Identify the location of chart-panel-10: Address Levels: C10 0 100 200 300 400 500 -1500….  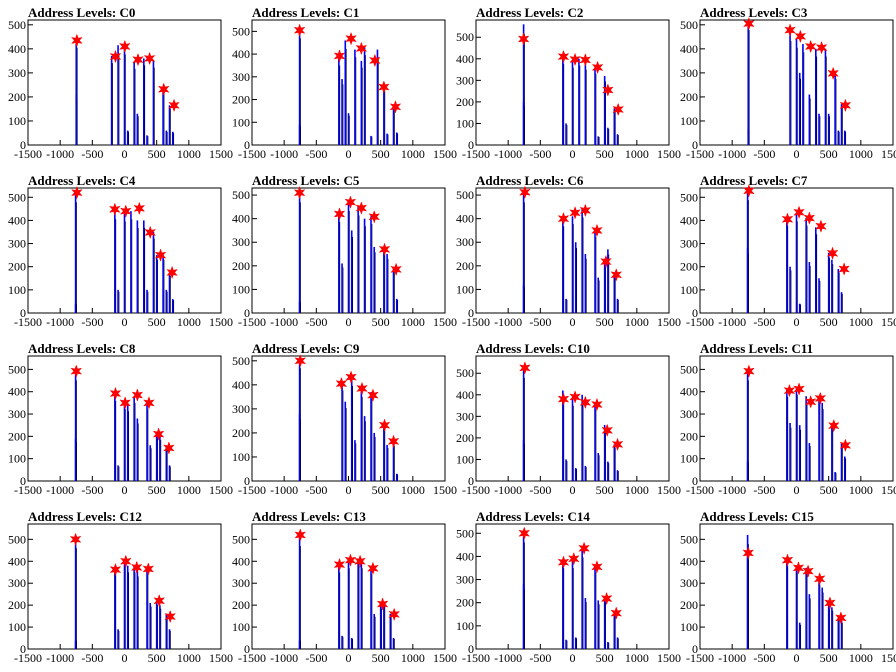
(568, 419).